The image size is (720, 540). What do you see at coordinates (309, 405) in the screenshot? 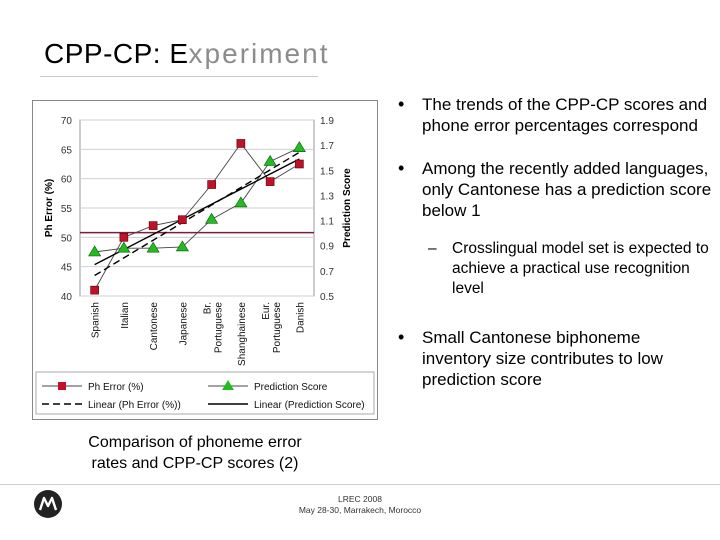
I see `legend-label: Linear (Prediction Score)` at bounding box center [309, 405].